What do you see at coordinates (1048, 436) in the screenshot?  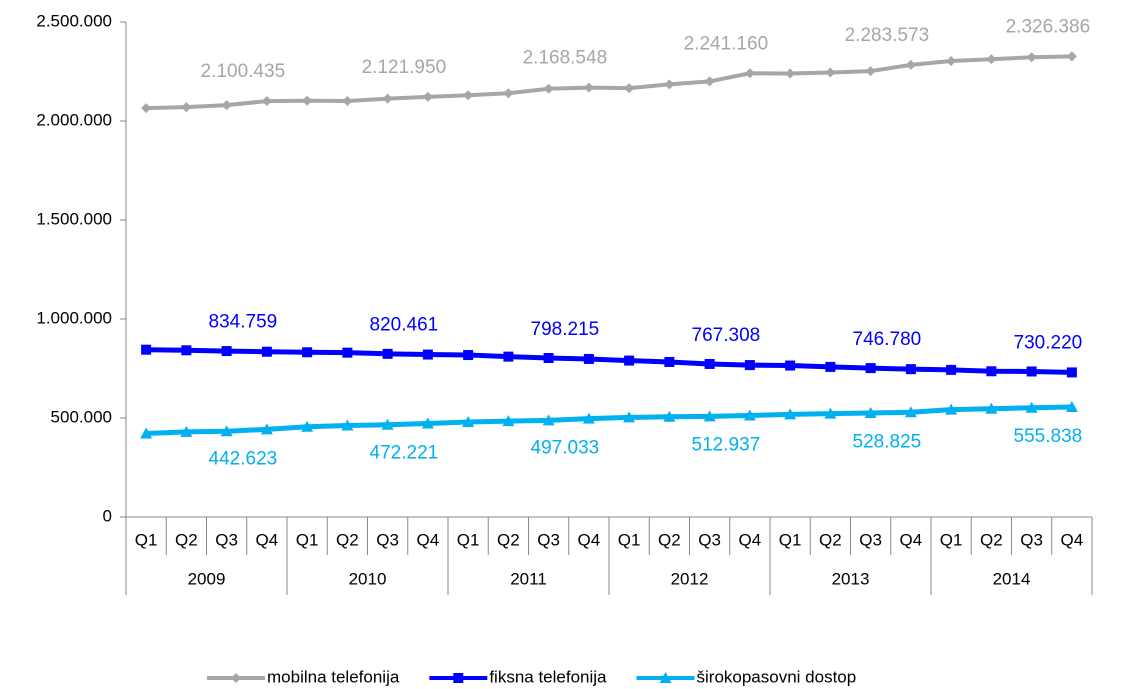 I see `data-label: 555.838` at bounding box center [1048, 436].